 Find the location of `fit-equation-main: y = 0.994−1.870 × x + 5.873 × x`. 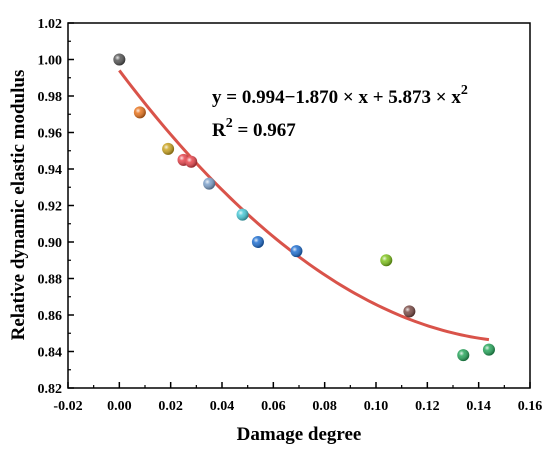

fit-equation-main: y = 0.994−1.870 × x + 5.873 × x is located at coordinates (336, 97).